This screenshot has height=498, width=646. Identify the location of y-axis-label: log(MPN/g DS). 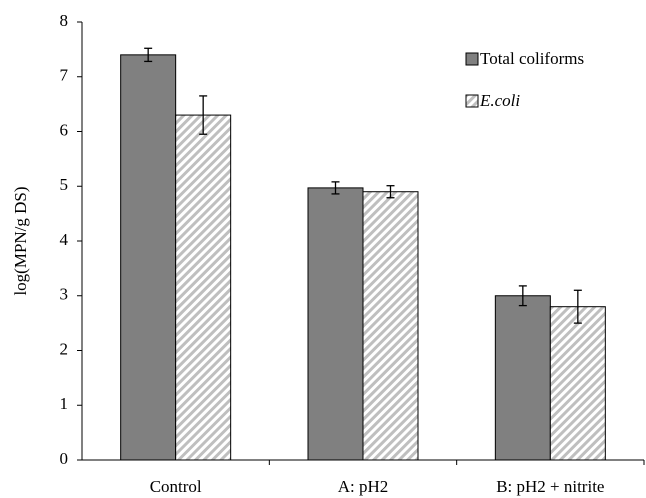
(20, 240).